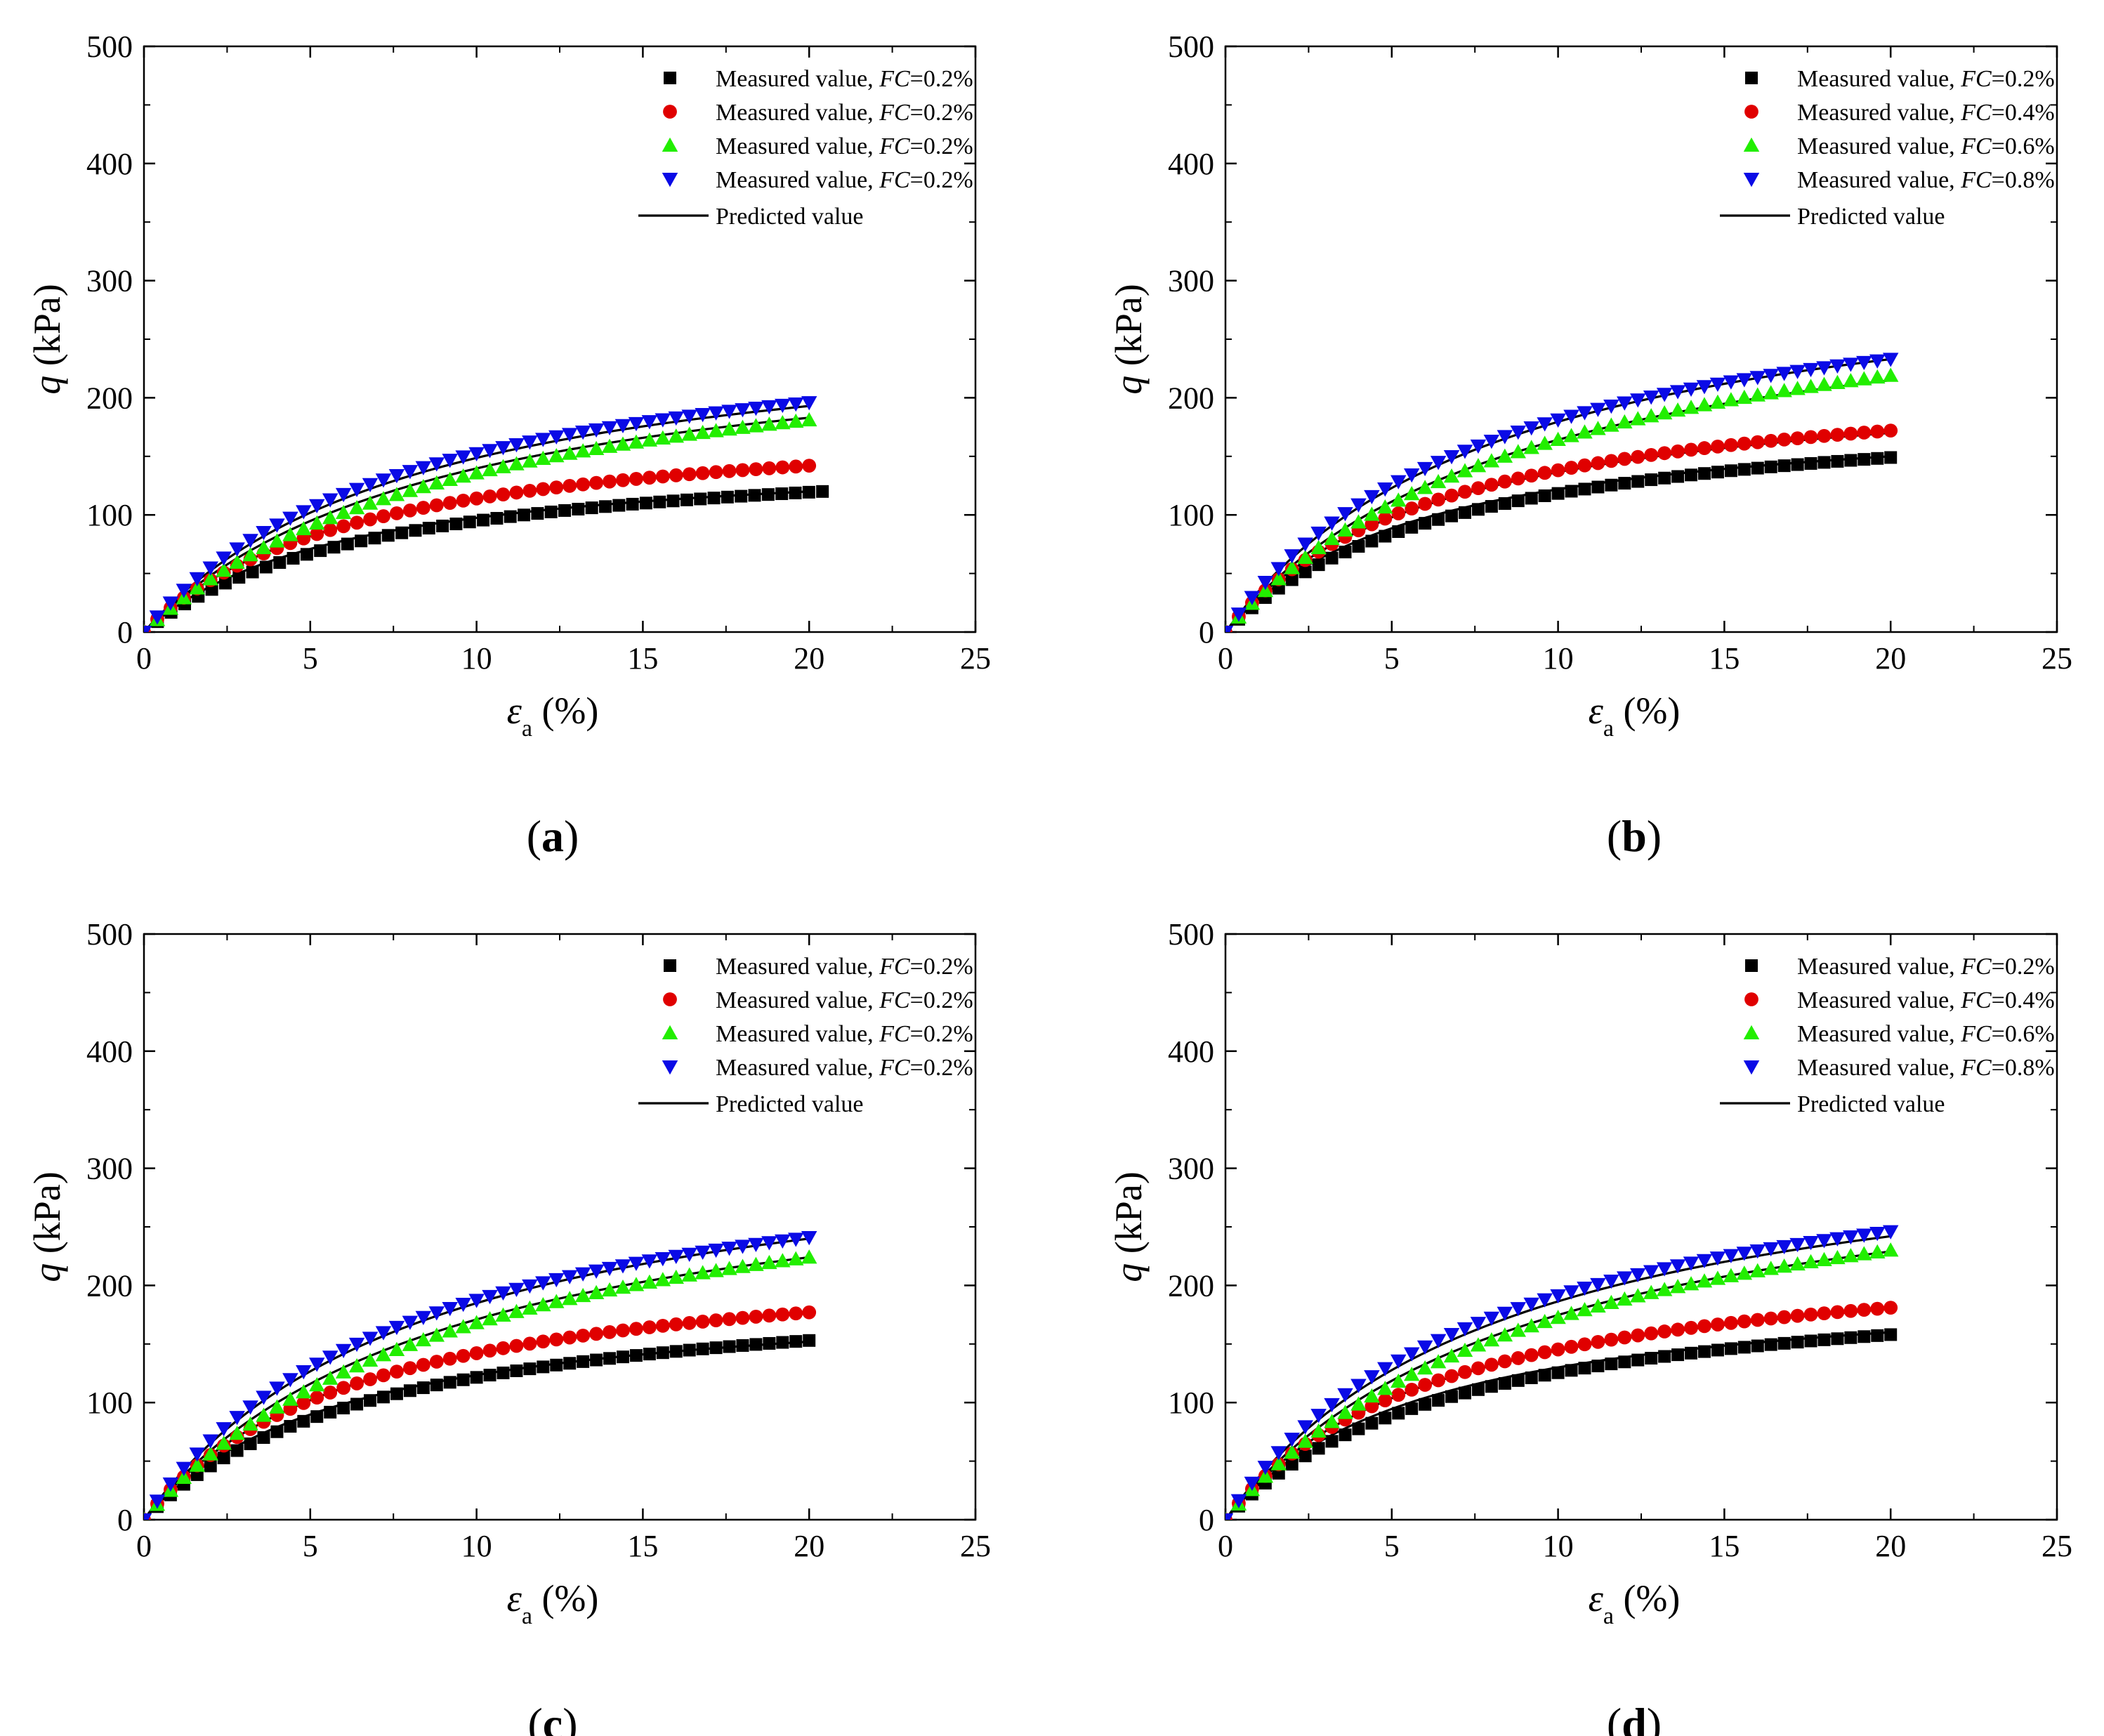 The width and height of the screenshot is (2104, 1736). Describe the element at coordinates (941, 180) in the screenshot. I see `legend-label-suffix: =0.2%` at that location.